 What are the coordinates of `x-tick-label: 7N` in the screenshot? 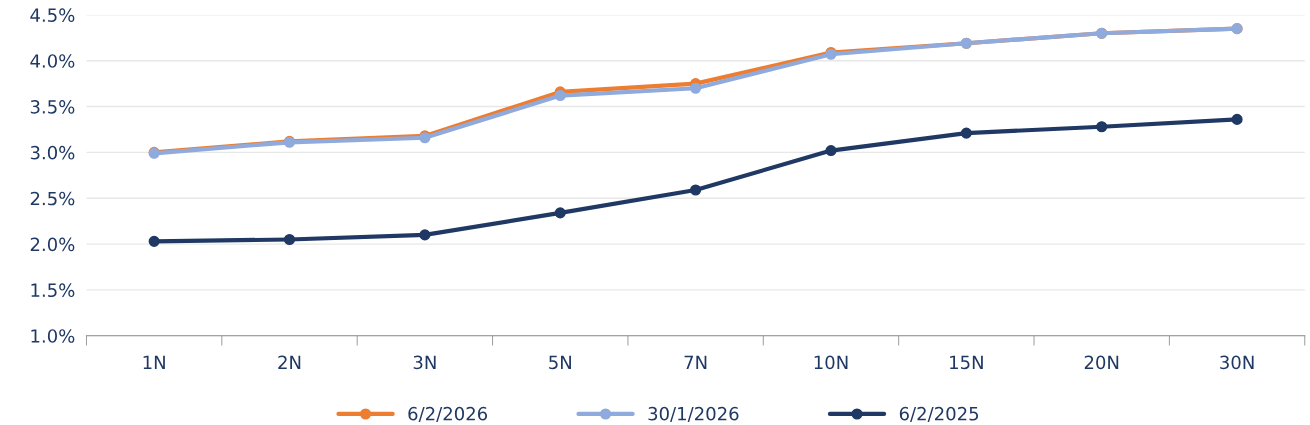 It's located at (695, 362).